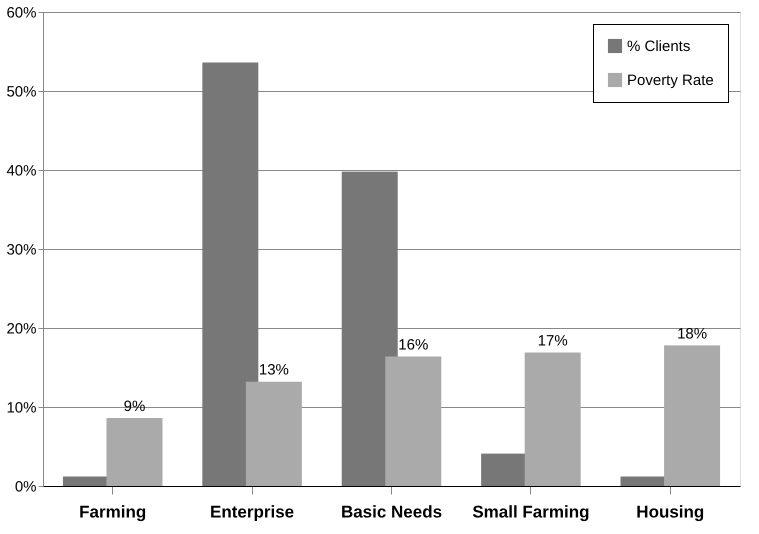 The image size is (759, 534). What do you see at coordinates (413, 345) in the screenshot?
I see `data-label: 16%` at bounding box center [413, 345].